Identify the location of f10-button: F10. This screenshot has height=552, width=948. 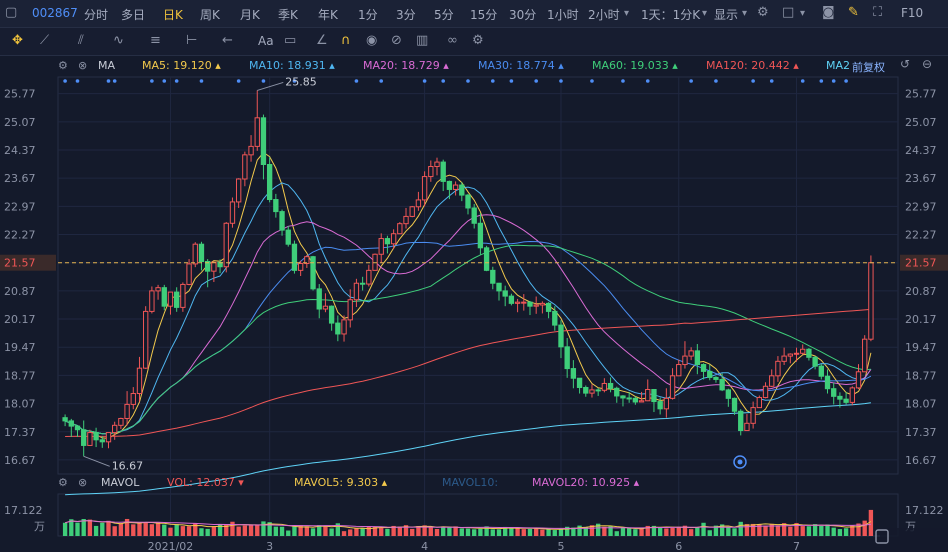
(912, 13).